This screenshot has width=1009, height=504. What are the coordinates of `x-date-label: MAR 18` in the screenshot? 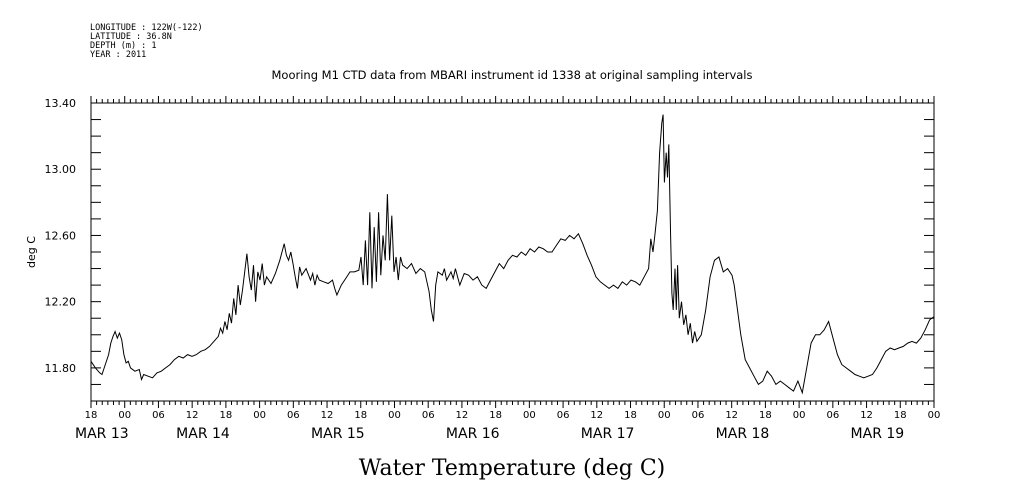 It's located at (743, 434).